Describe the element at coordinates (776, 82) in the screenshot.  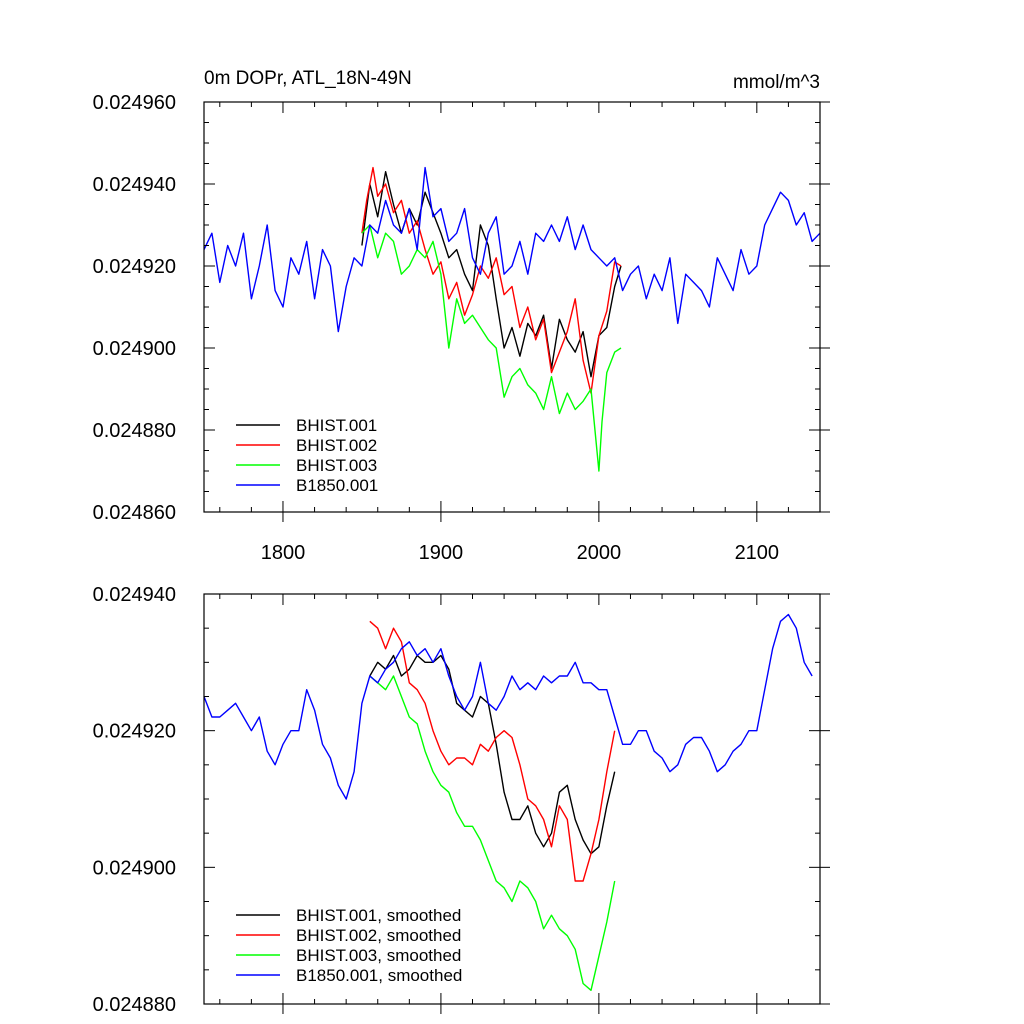
I see `panel-top-units: mmol/m^3` at that location.